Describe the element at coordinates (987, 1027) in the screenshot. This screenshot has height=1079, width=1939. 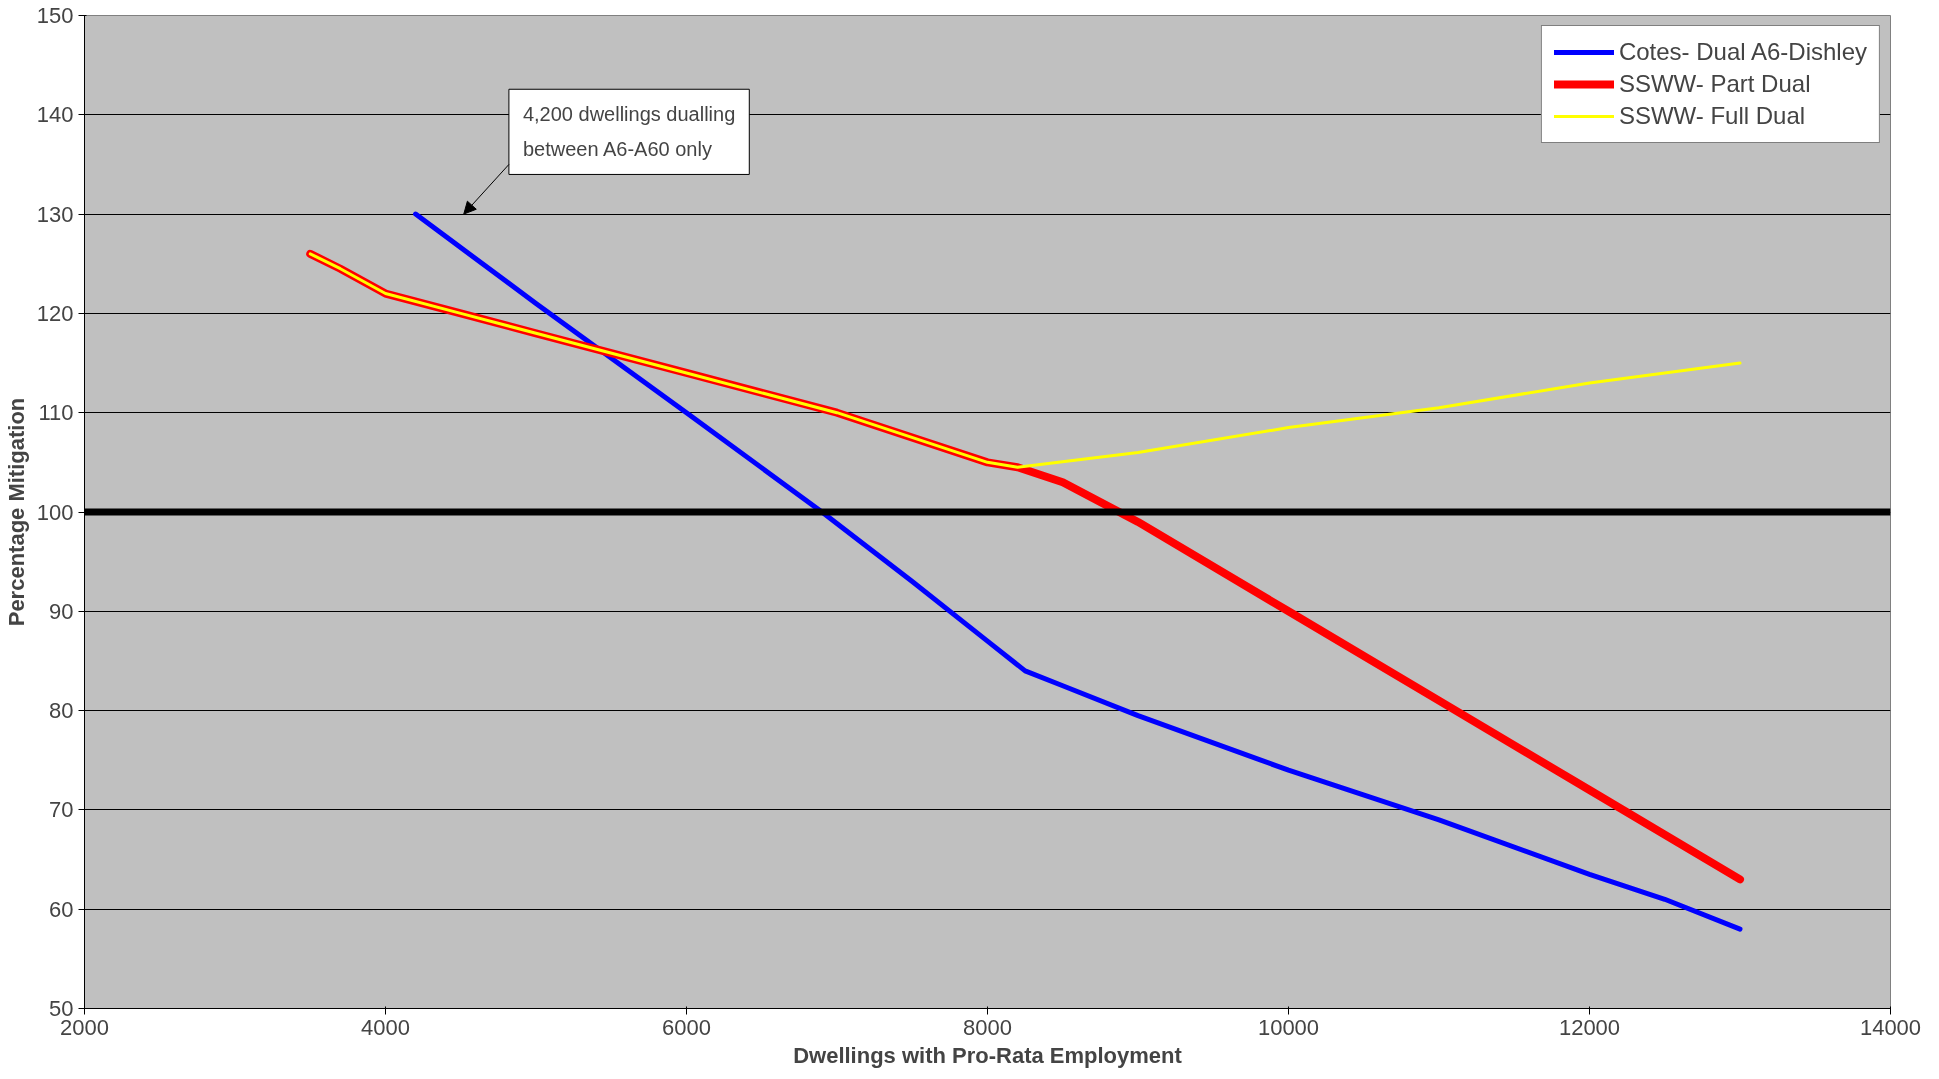
I see `x-tick-label: 8000` at that location.